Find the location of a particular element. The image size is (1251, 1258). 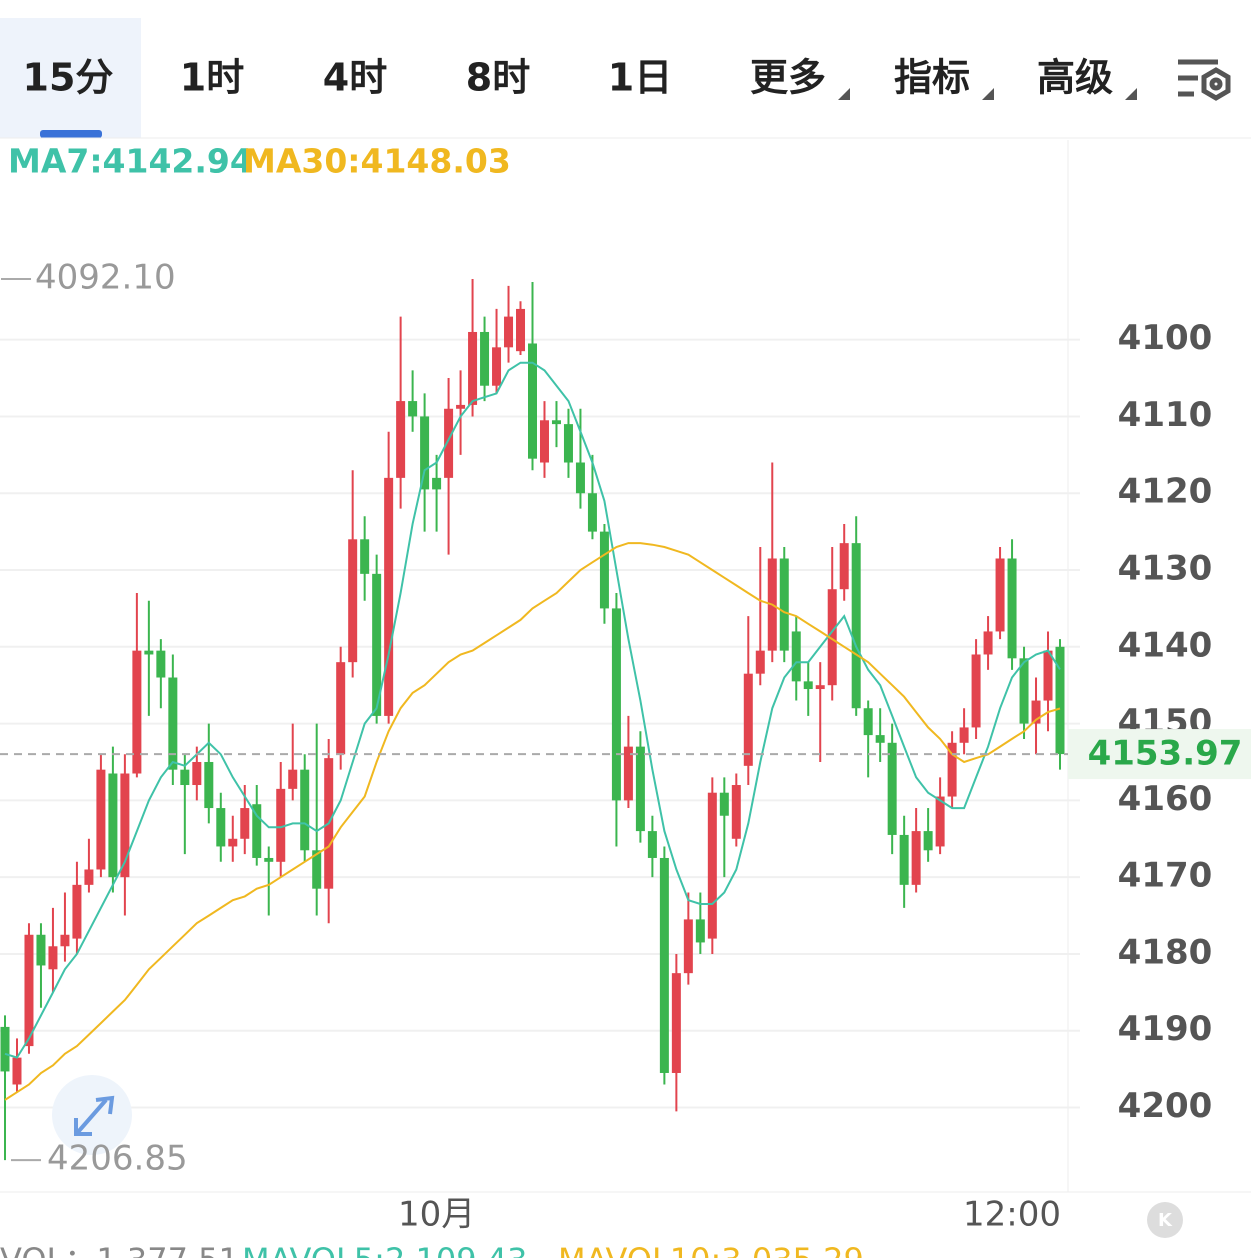

x-tick-label: 10月 is located at coordinates (436, 1215).